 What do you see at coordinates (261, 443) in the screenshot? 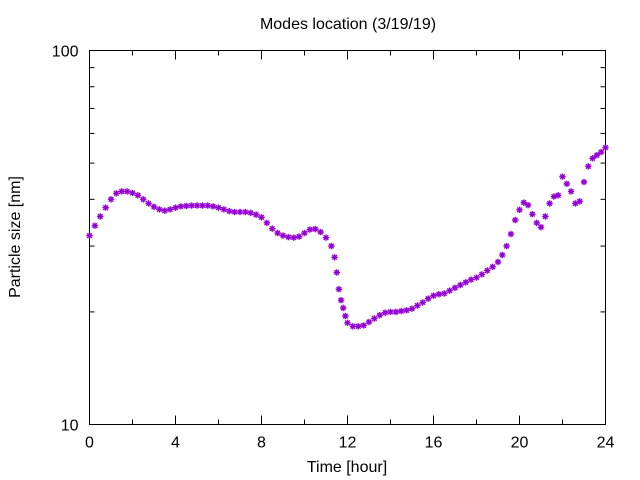
I see `x-tick-label: 8` at bounding box center [261, 443].